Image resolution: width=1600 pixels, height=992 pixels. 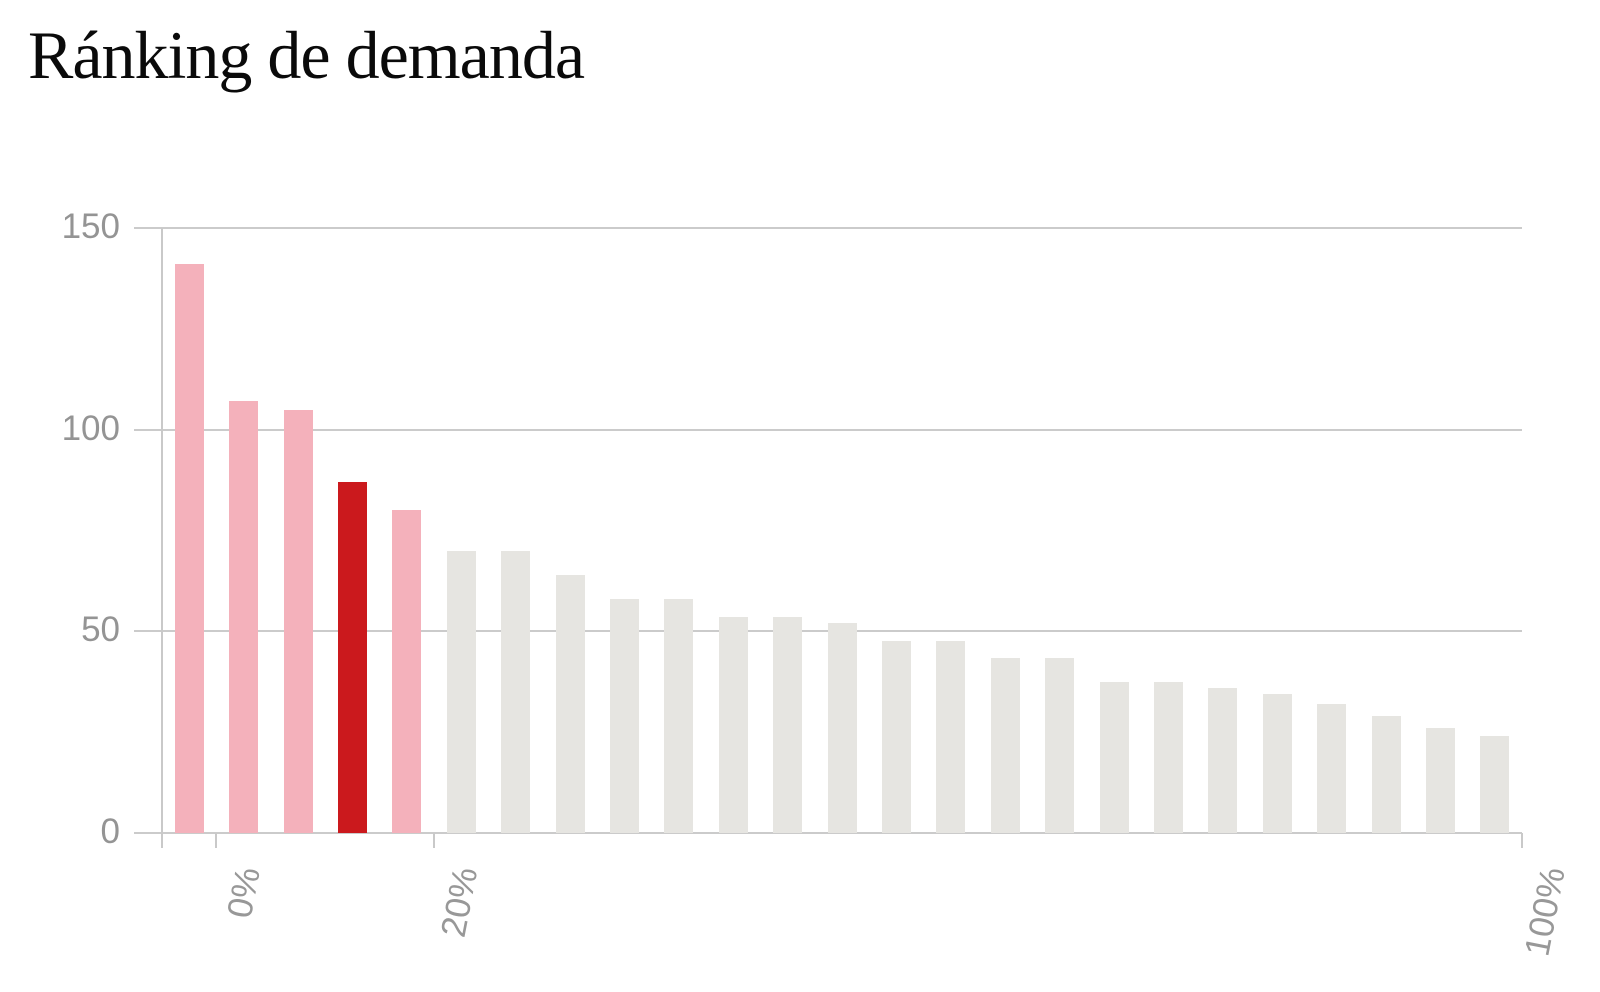 What do you see at coordinates (1522, 840) in the screenshot?
I see `x-tick-100pct` at bounding box center [1522, 840].